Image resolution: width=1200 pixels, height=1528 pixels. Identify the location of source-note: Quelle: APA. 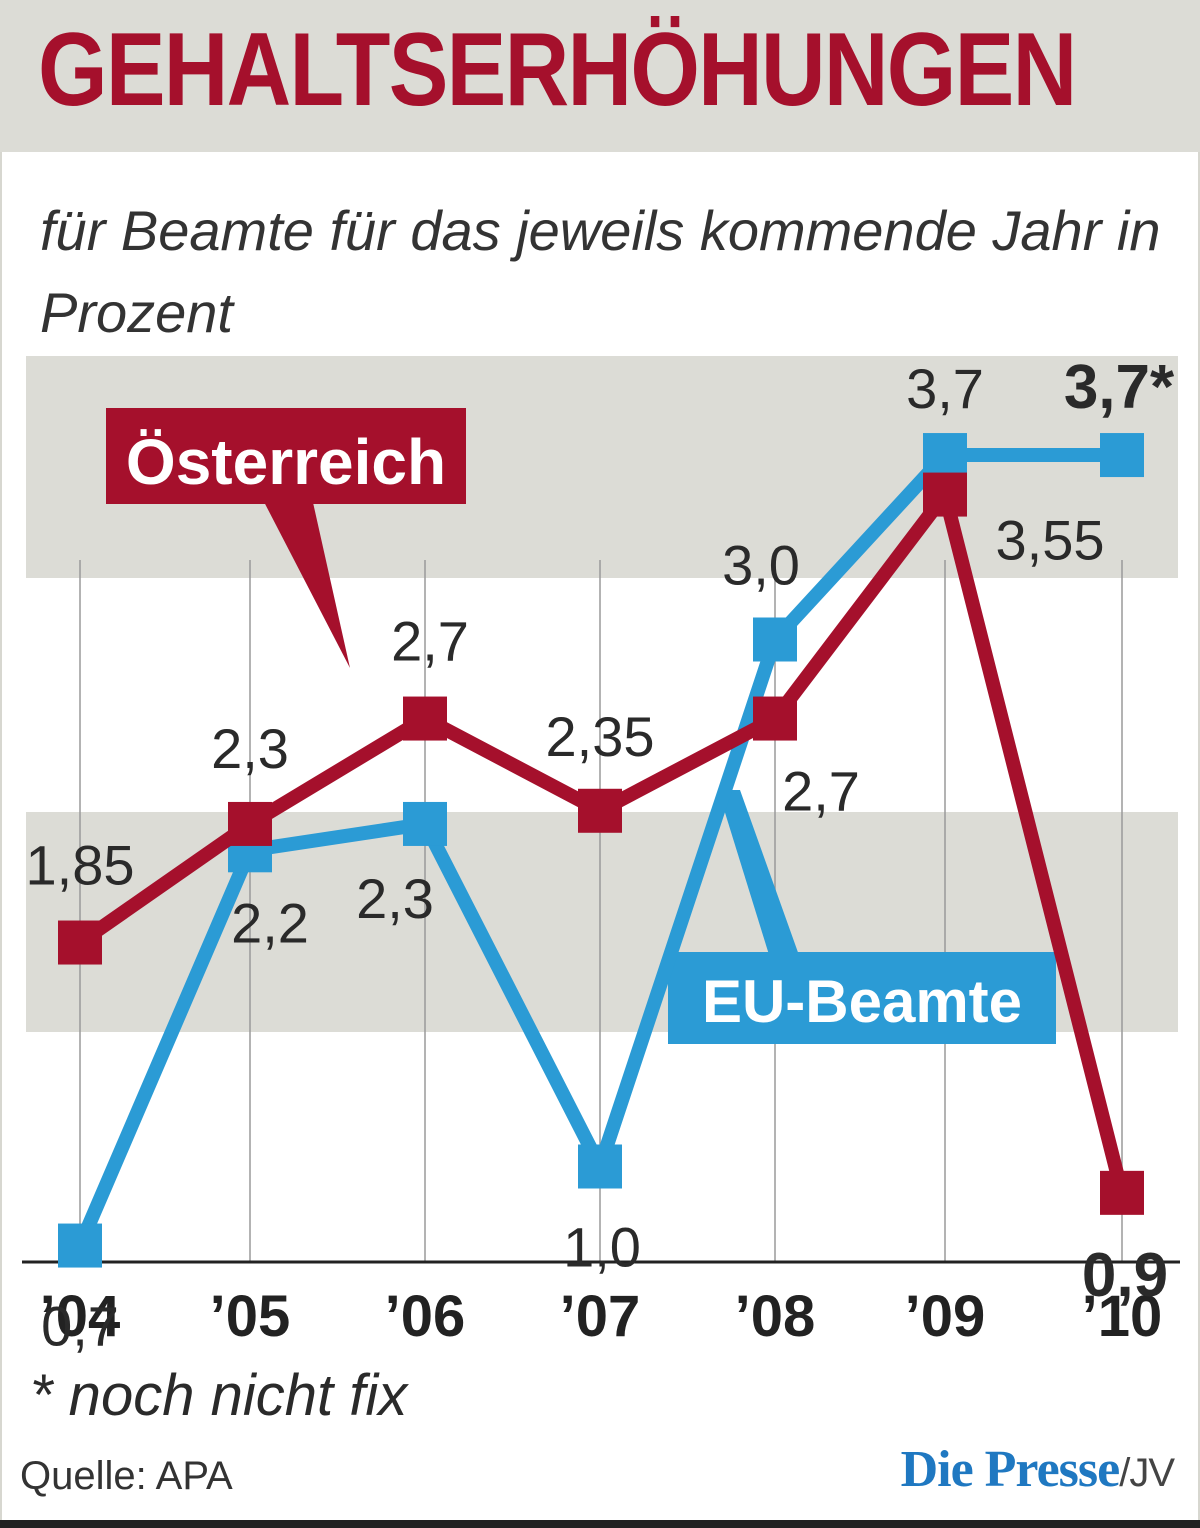
(126, 1476).